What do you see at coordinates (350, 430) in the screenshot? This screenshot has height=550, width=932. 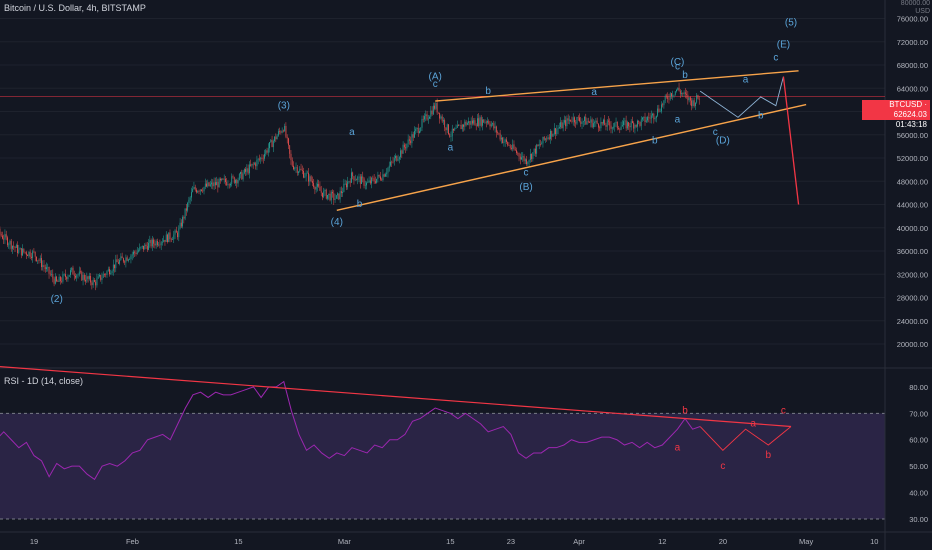 I see `rsi-line` at bounding box center [350, 430].